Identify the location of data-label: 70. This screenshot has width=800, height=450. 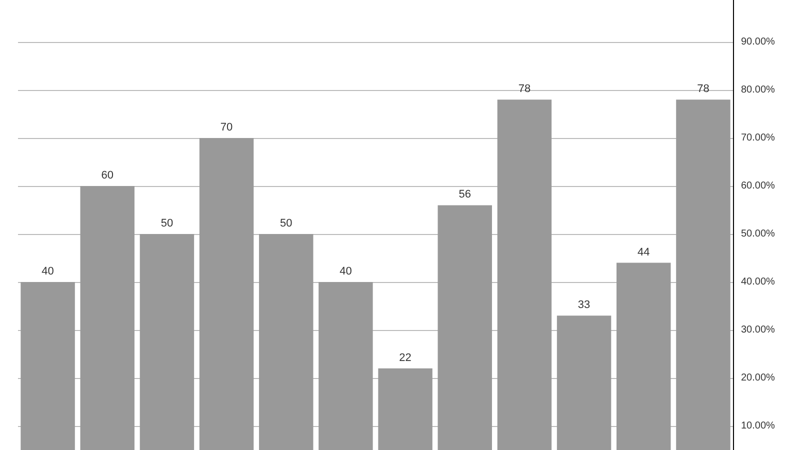
(226, 128).